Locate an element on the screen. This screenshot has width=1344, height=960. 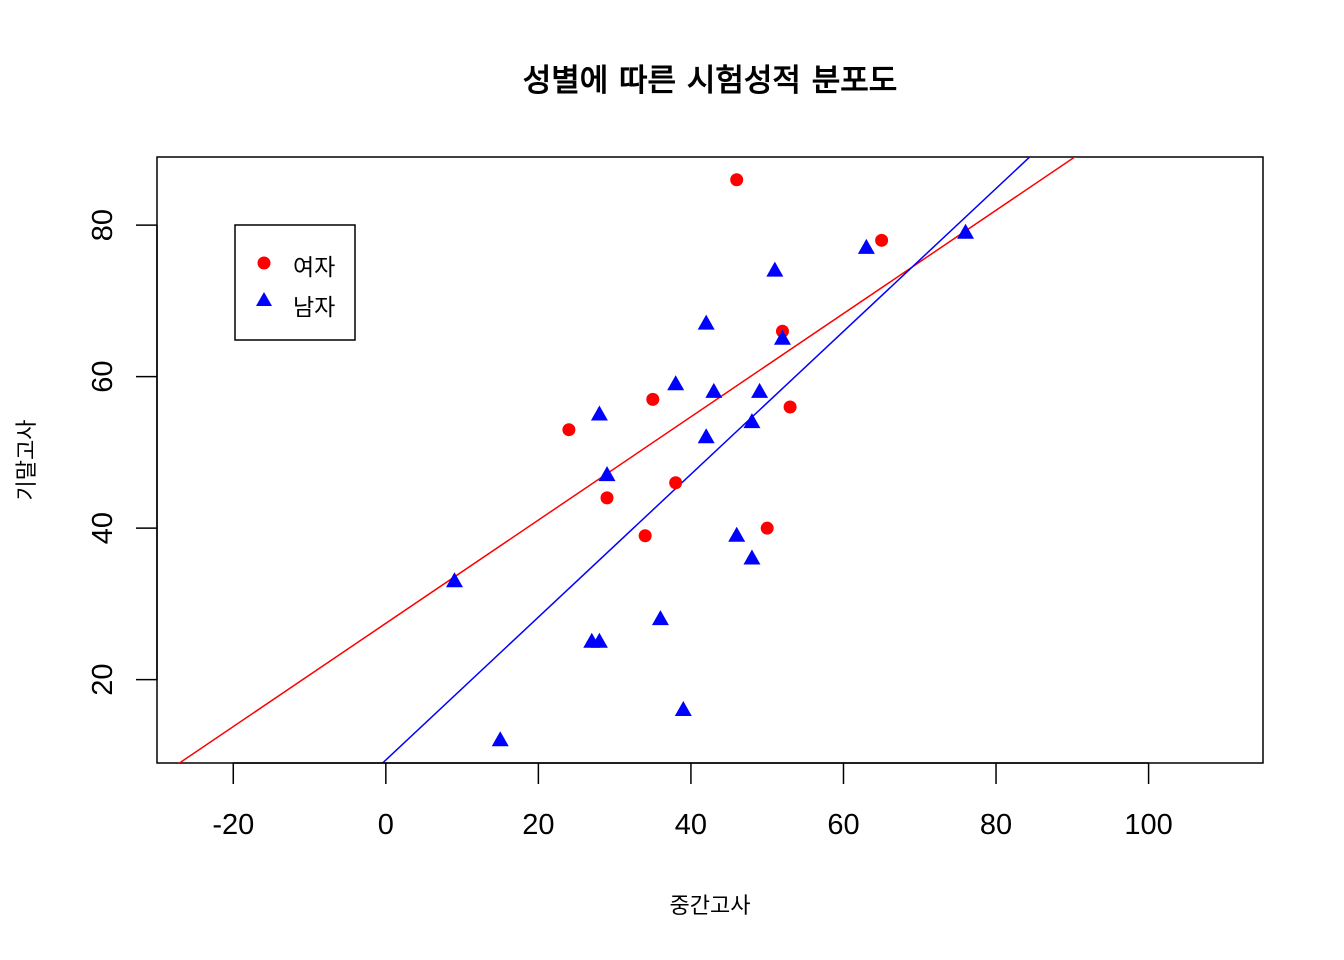
x-tick-label: 40 is located at coordinates (691, 825).